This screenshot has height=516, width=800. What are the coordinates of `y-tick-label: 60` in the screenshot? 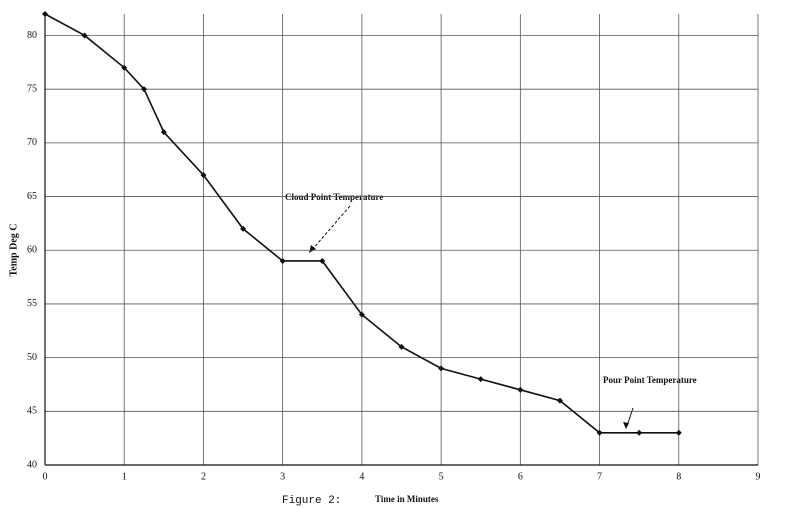 It's located at (32, 250).